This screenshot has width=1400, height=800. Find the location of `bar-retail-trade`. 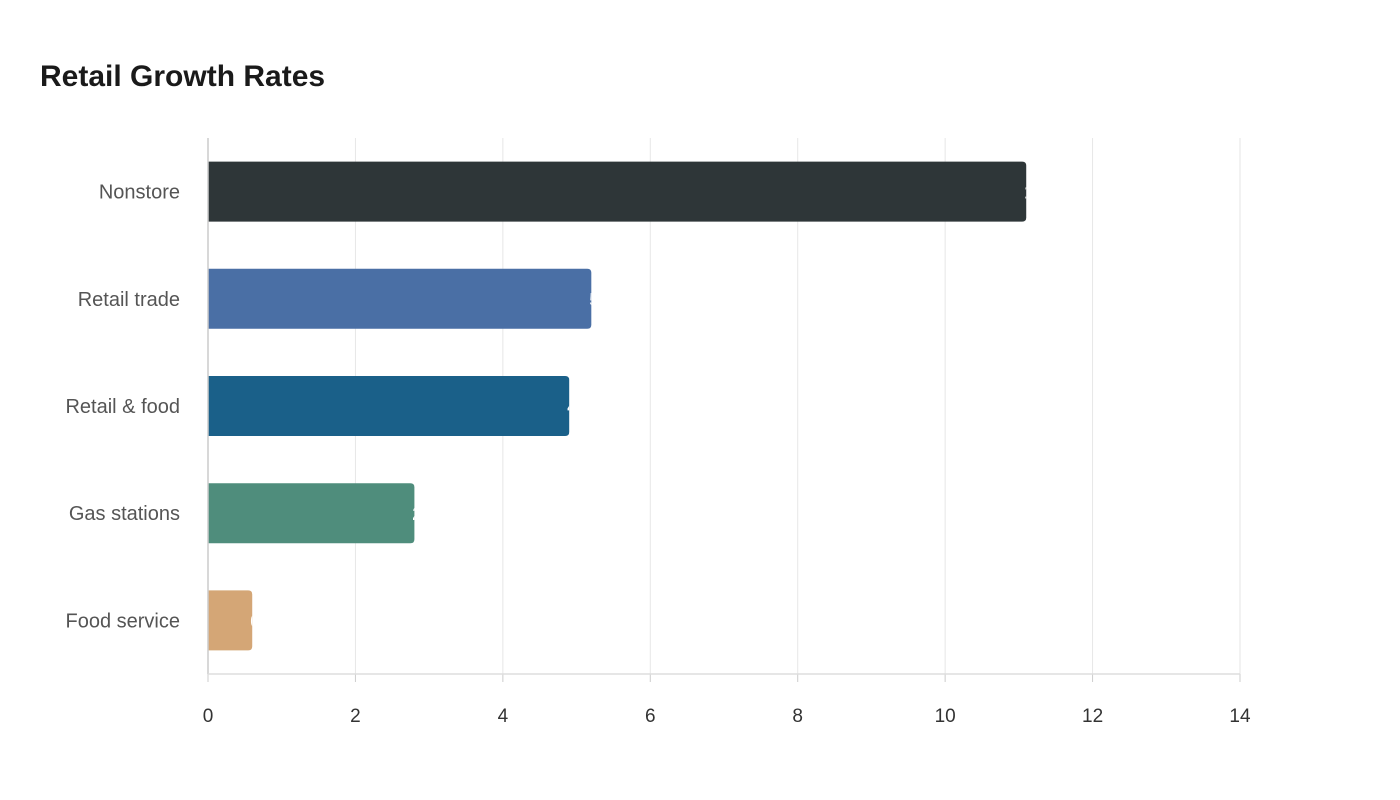

bar-retail-trade is located at coordinates (400, 298).